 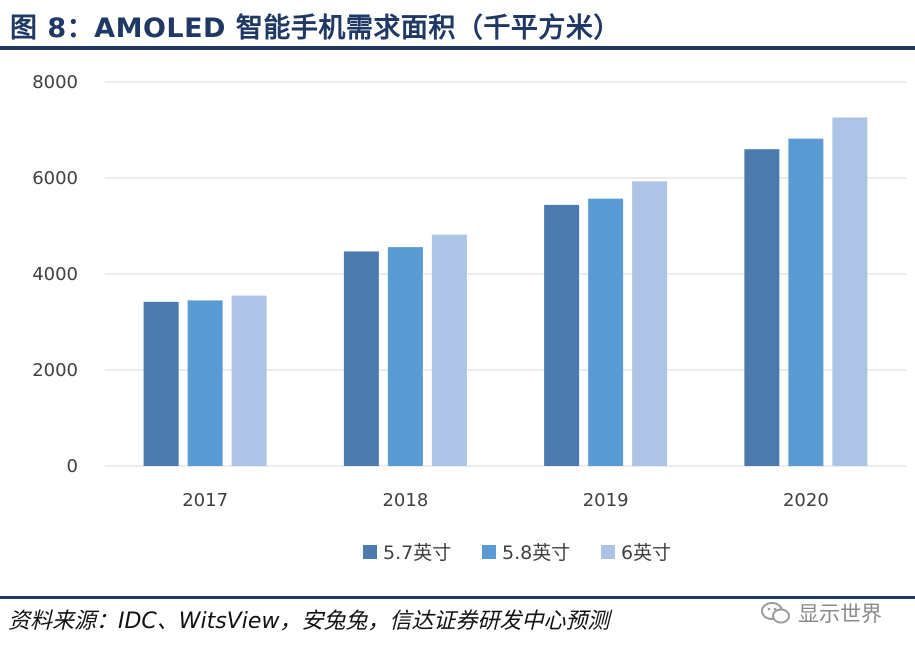 What do you see at coordinates (536, 553) in the screenshot?
I see `legend-label: 5.8英寸` at bounding box center [536, 553].